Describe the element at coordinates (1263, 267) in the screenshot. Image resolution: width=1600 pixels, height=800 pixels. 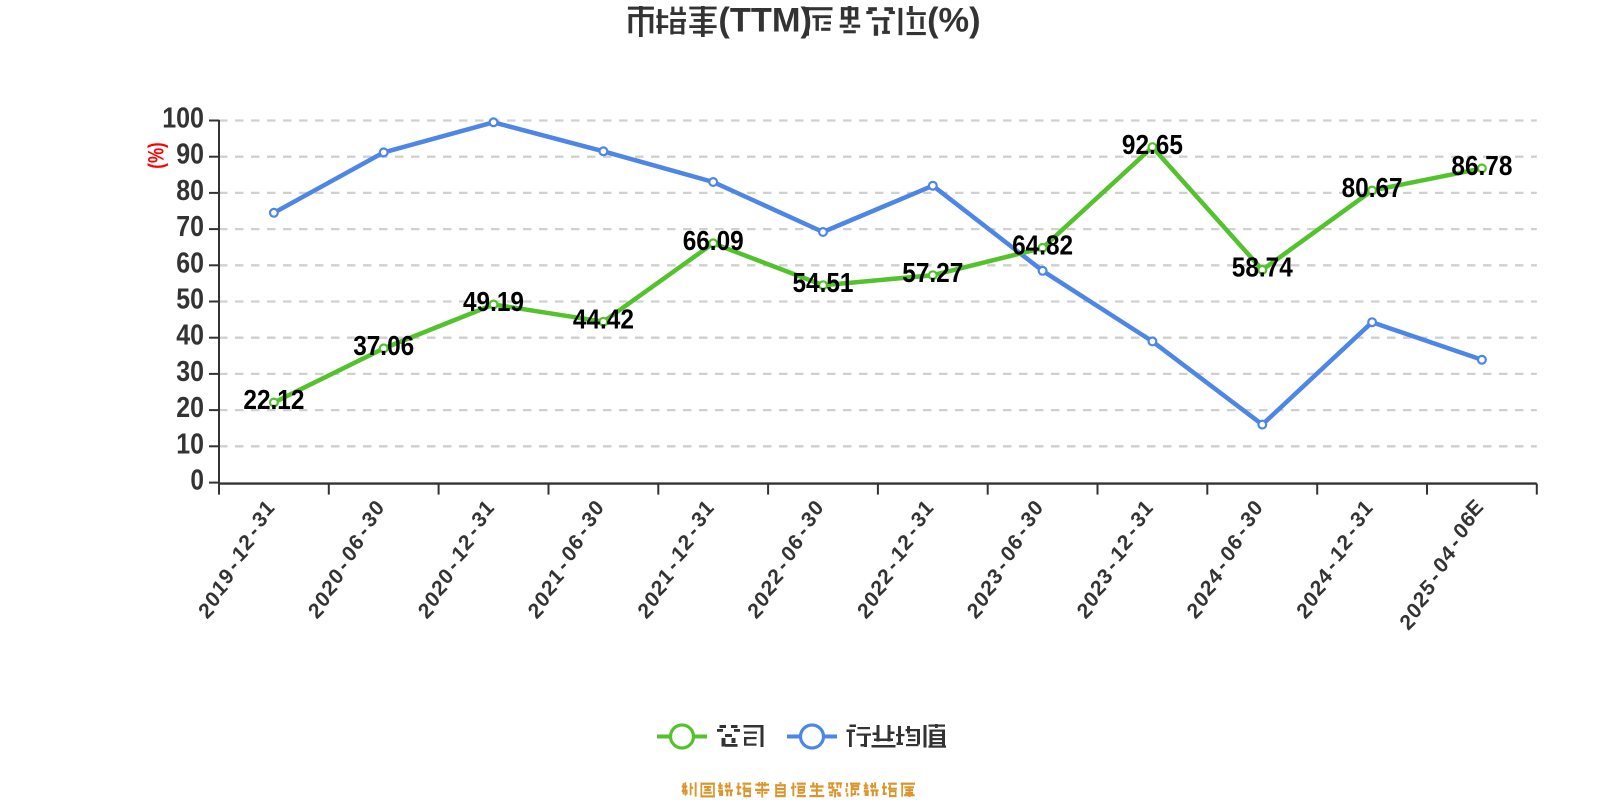
I see `svg-text: 58.74` at that location.